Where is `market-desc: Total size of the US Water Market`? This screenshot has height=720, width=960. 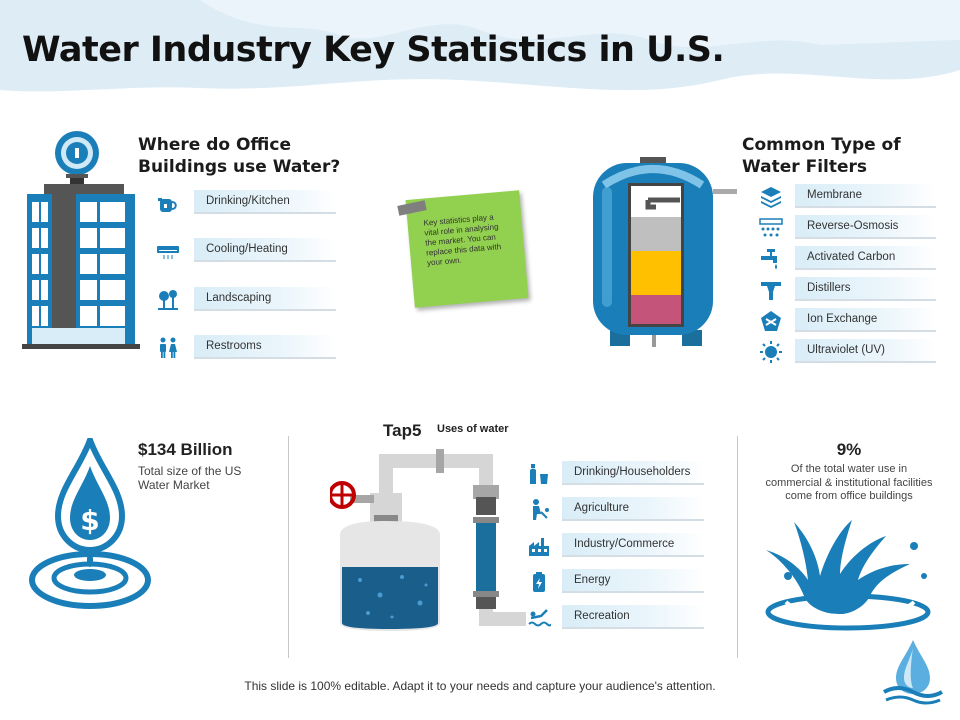
market-desc: Total size of the US Water Market is located at coordinates (189, 478).